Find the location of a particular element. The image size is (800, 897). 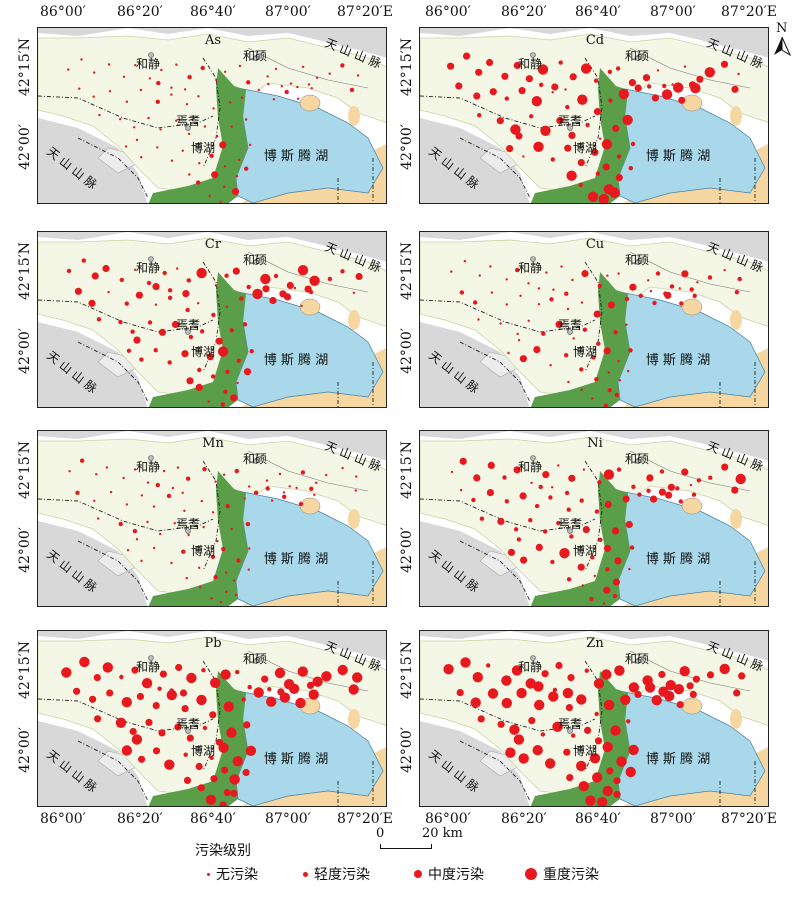

longitude-label-right-bottom-4: 87°20′E is located at coordinates (749, 819).